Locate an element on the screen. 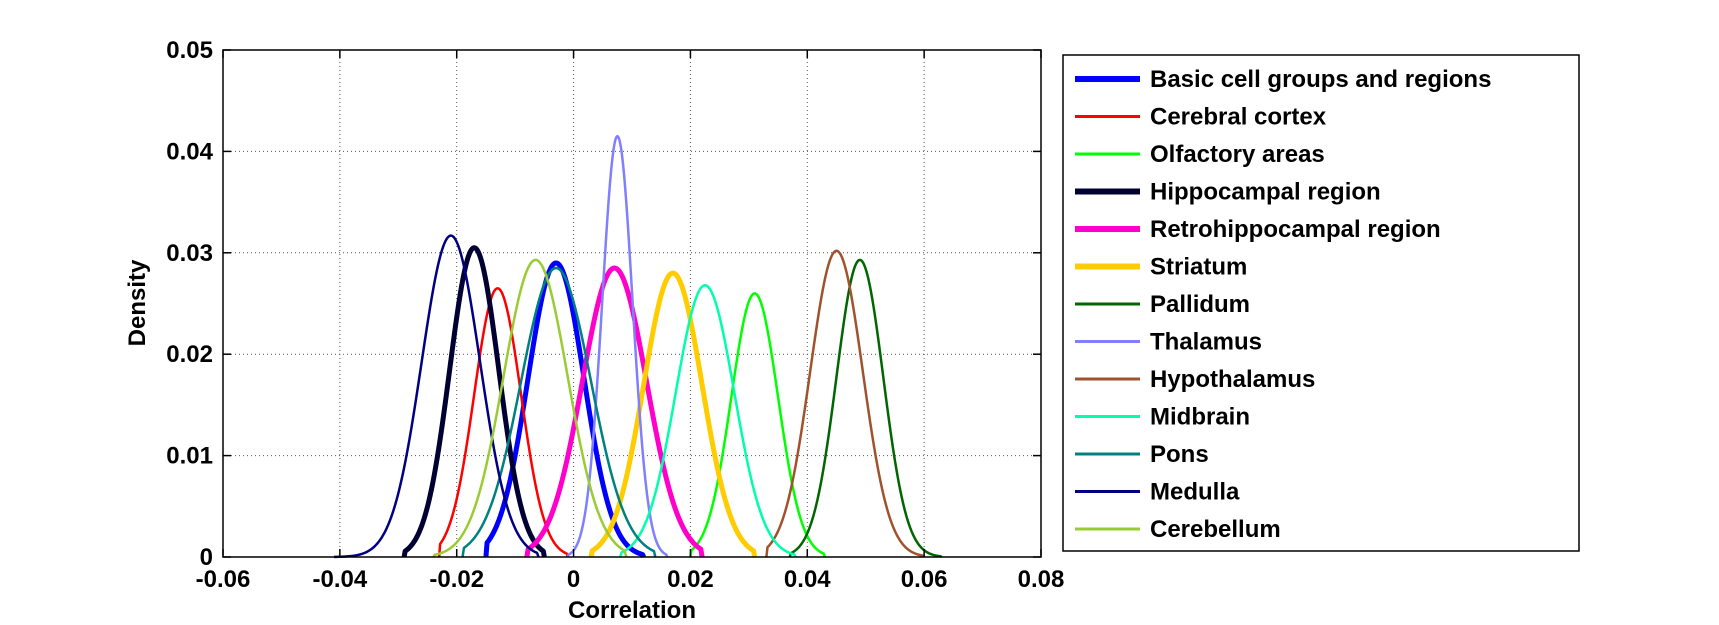 Image resolution: width=1719 pixels, height=625 pixels. curve-hypothalamus is located at coordinates (845, 403).